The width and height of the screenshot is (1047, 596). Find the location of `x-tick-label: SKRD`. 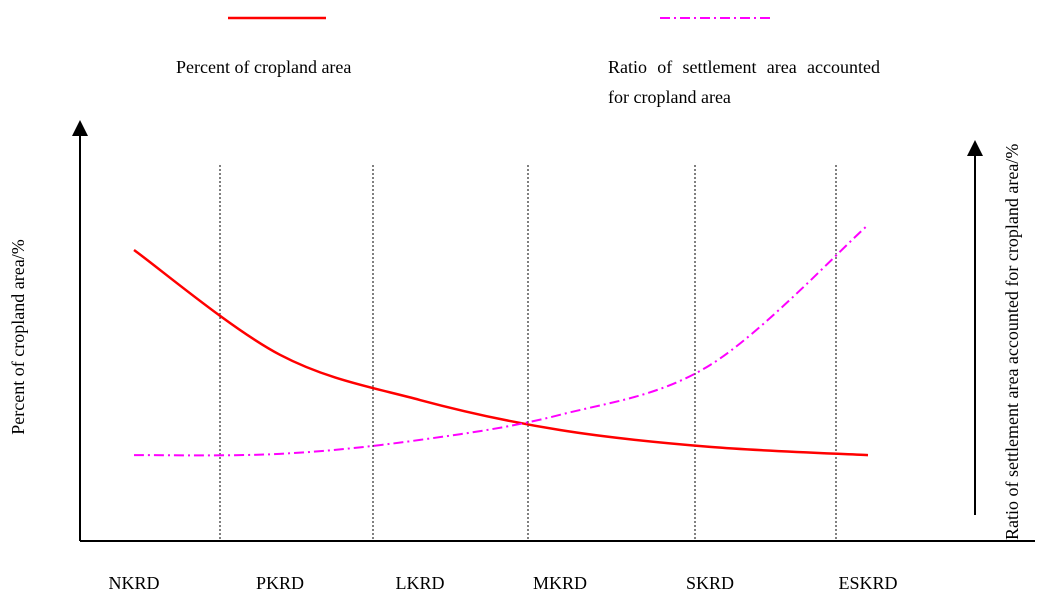

x-tick-label: SKRD is located at coordinates (710, 583).